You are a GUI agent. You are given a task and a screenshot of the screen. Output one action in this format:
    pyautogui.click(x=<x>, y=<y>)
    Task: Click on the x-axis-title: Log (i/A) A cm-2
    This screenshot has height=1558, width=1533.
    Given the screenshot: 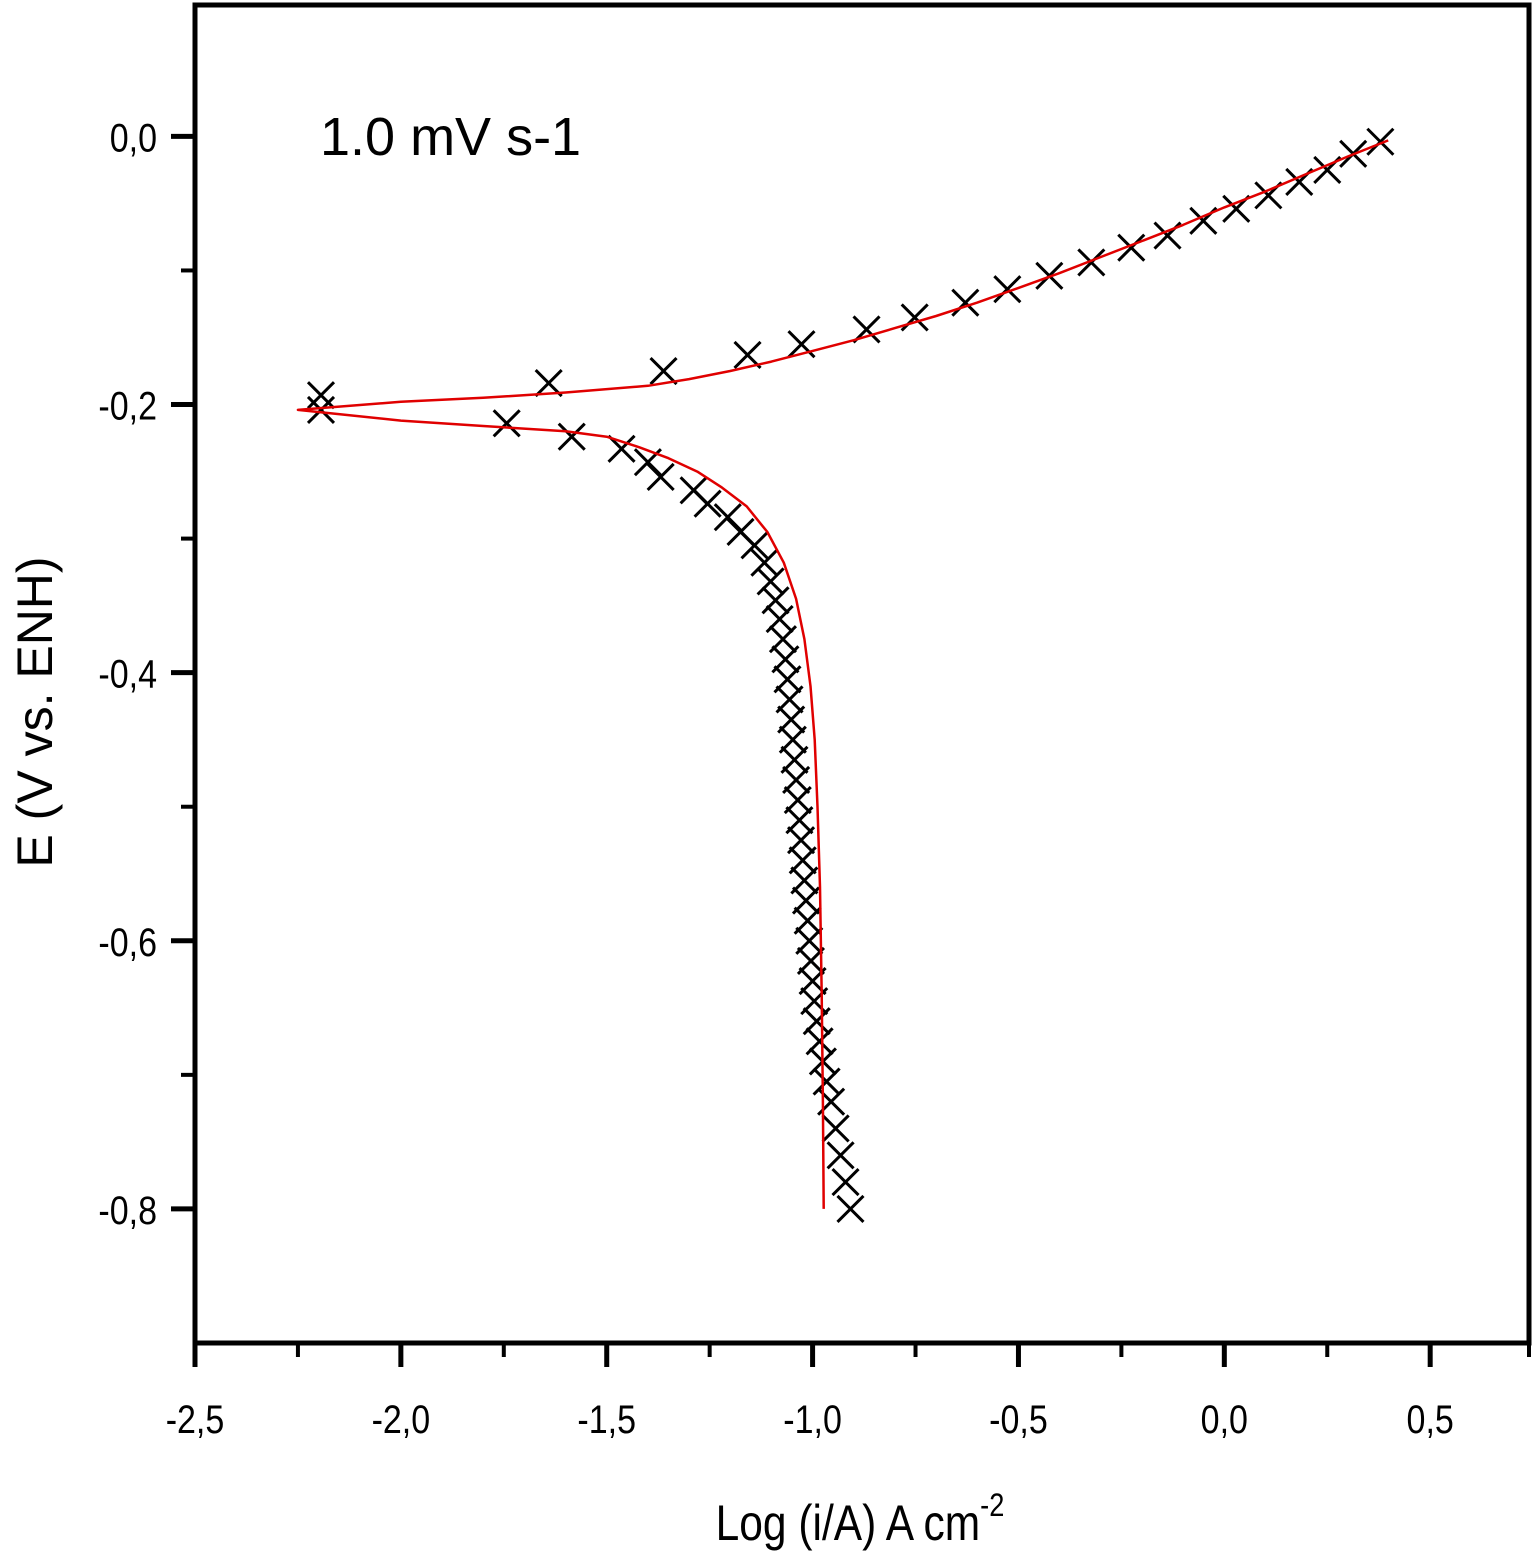 What is the action you would take?
    pyautogui.click(x=860, y=1519)
    